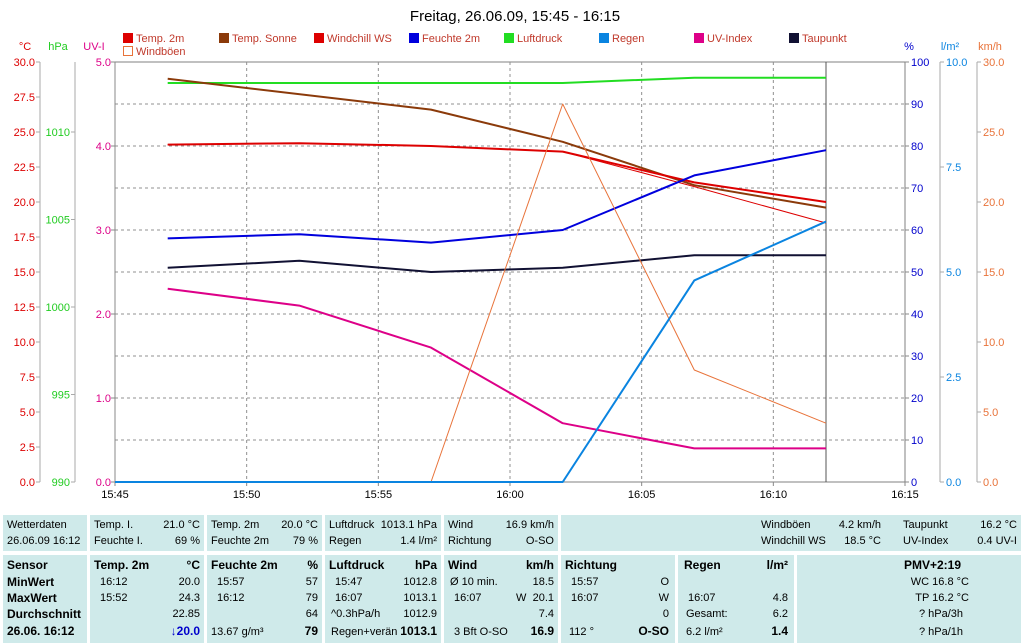 This screenshot has height=644, width=1024. What do you see at coordinates (193, 565) in the screenshot?
I see `temp-stats-unit: °C` at bounding box center [193, 565].